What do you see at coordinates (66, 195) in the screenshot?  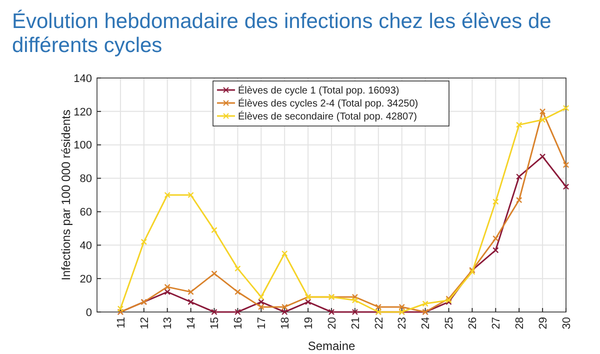 I see `y-axis-title: Infections par 100 000 résidents` at bounding box center [66, 195].